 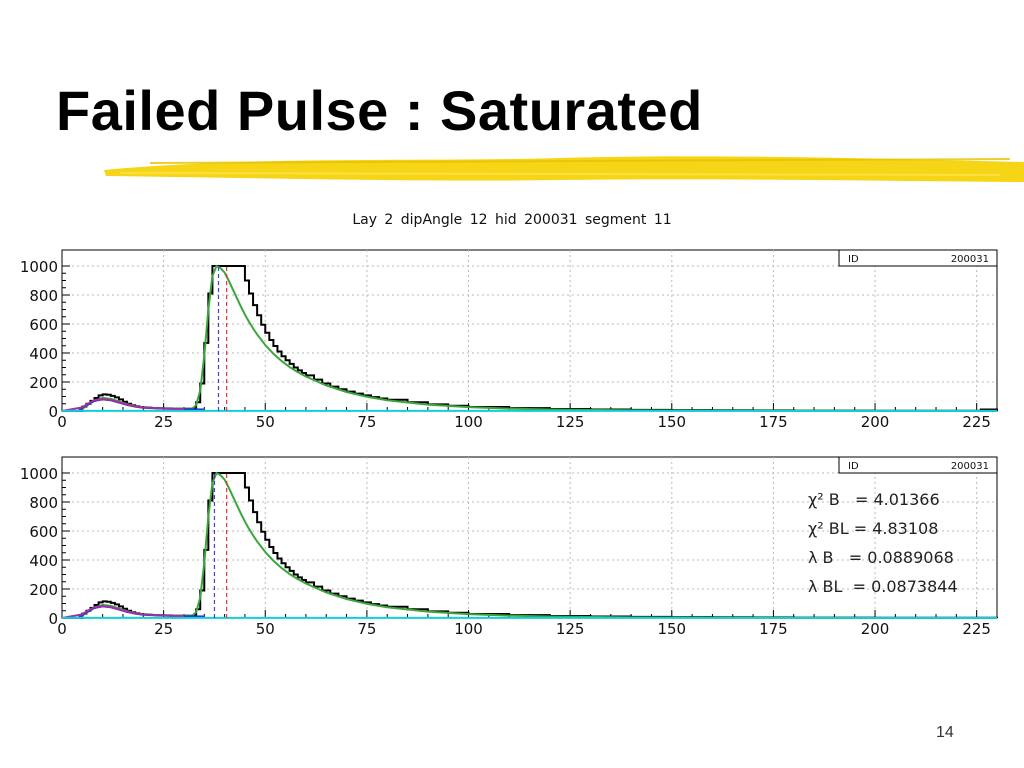 What do you see at coordinates (512, 220) in the screenshot?
I see `chart-title: Lay 2 dipAngle 12 hid 200031 segment 11` at bounding box center [512, 220].